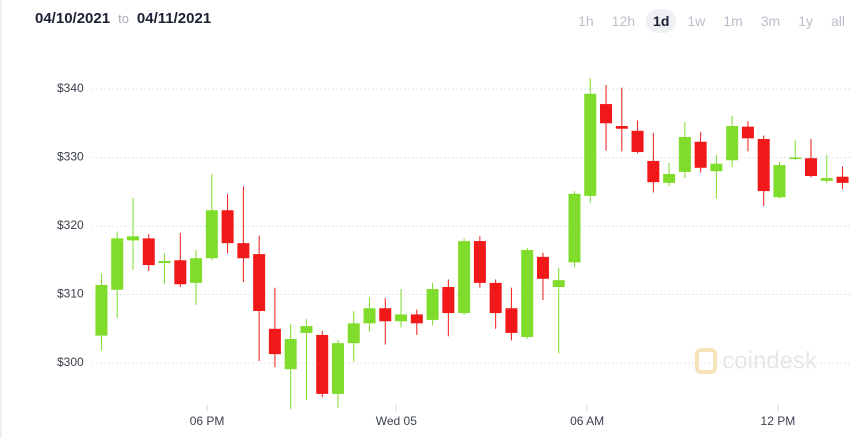 Image resolution: width=862 pixels, height=438 pixels. What do you see at coordinates (711, 21) in the screenshot?
I see `range-buttons: 1h 12h 1d 1w 1m 3m 1y all` at bounding box center [711, 21].